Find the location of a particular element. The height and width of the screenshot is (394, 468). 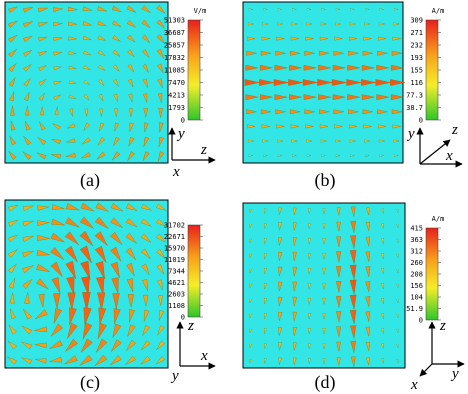

field-plot is located at coordinates (86, 82).